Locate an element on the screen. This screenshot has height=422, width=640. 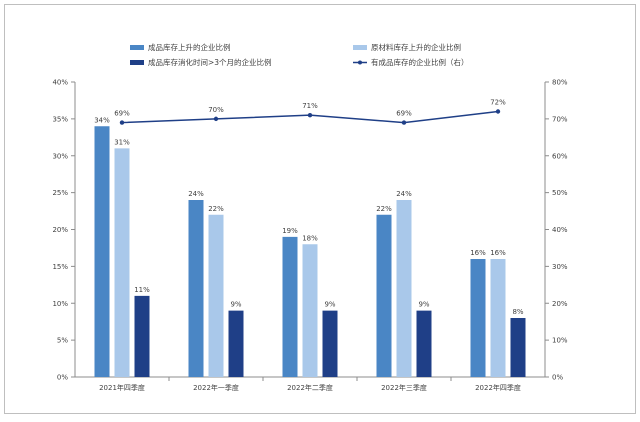
right-tick-label: 70% is located at coordinates (560, 119).